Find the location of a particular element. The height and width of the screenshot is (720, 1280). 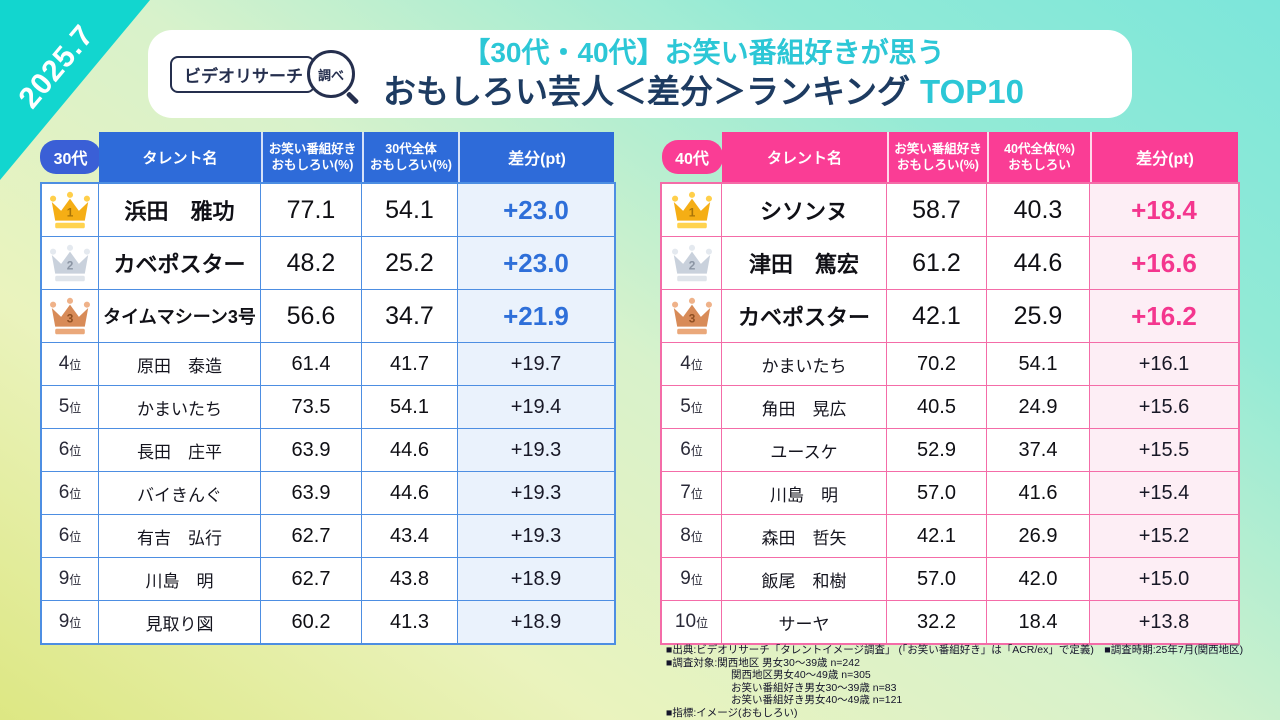

fan-score-cell: 60.2 is located at coordinates (311, 622).